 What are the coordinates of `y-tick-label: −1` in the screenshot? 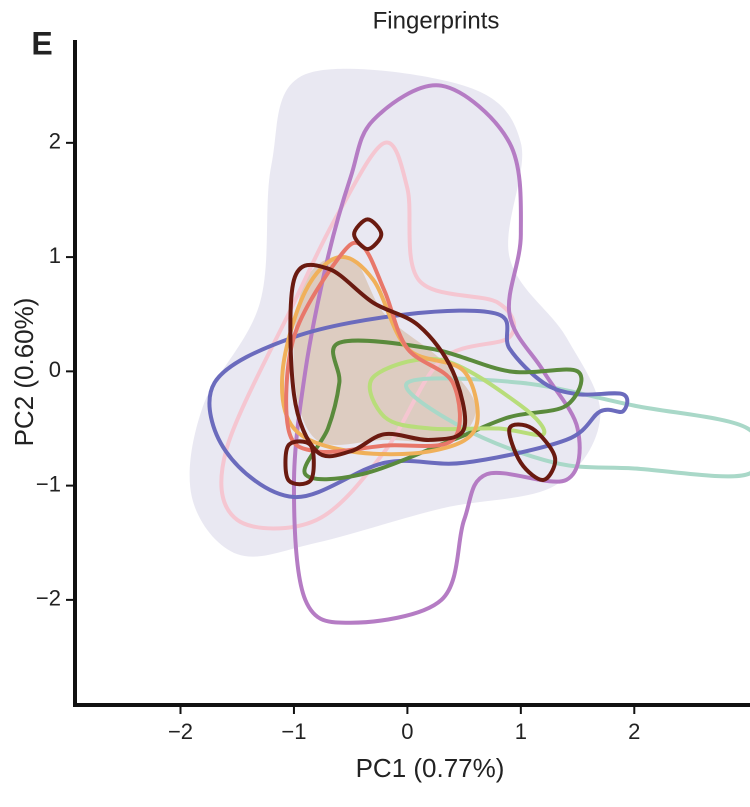 It's located at (48, 483).